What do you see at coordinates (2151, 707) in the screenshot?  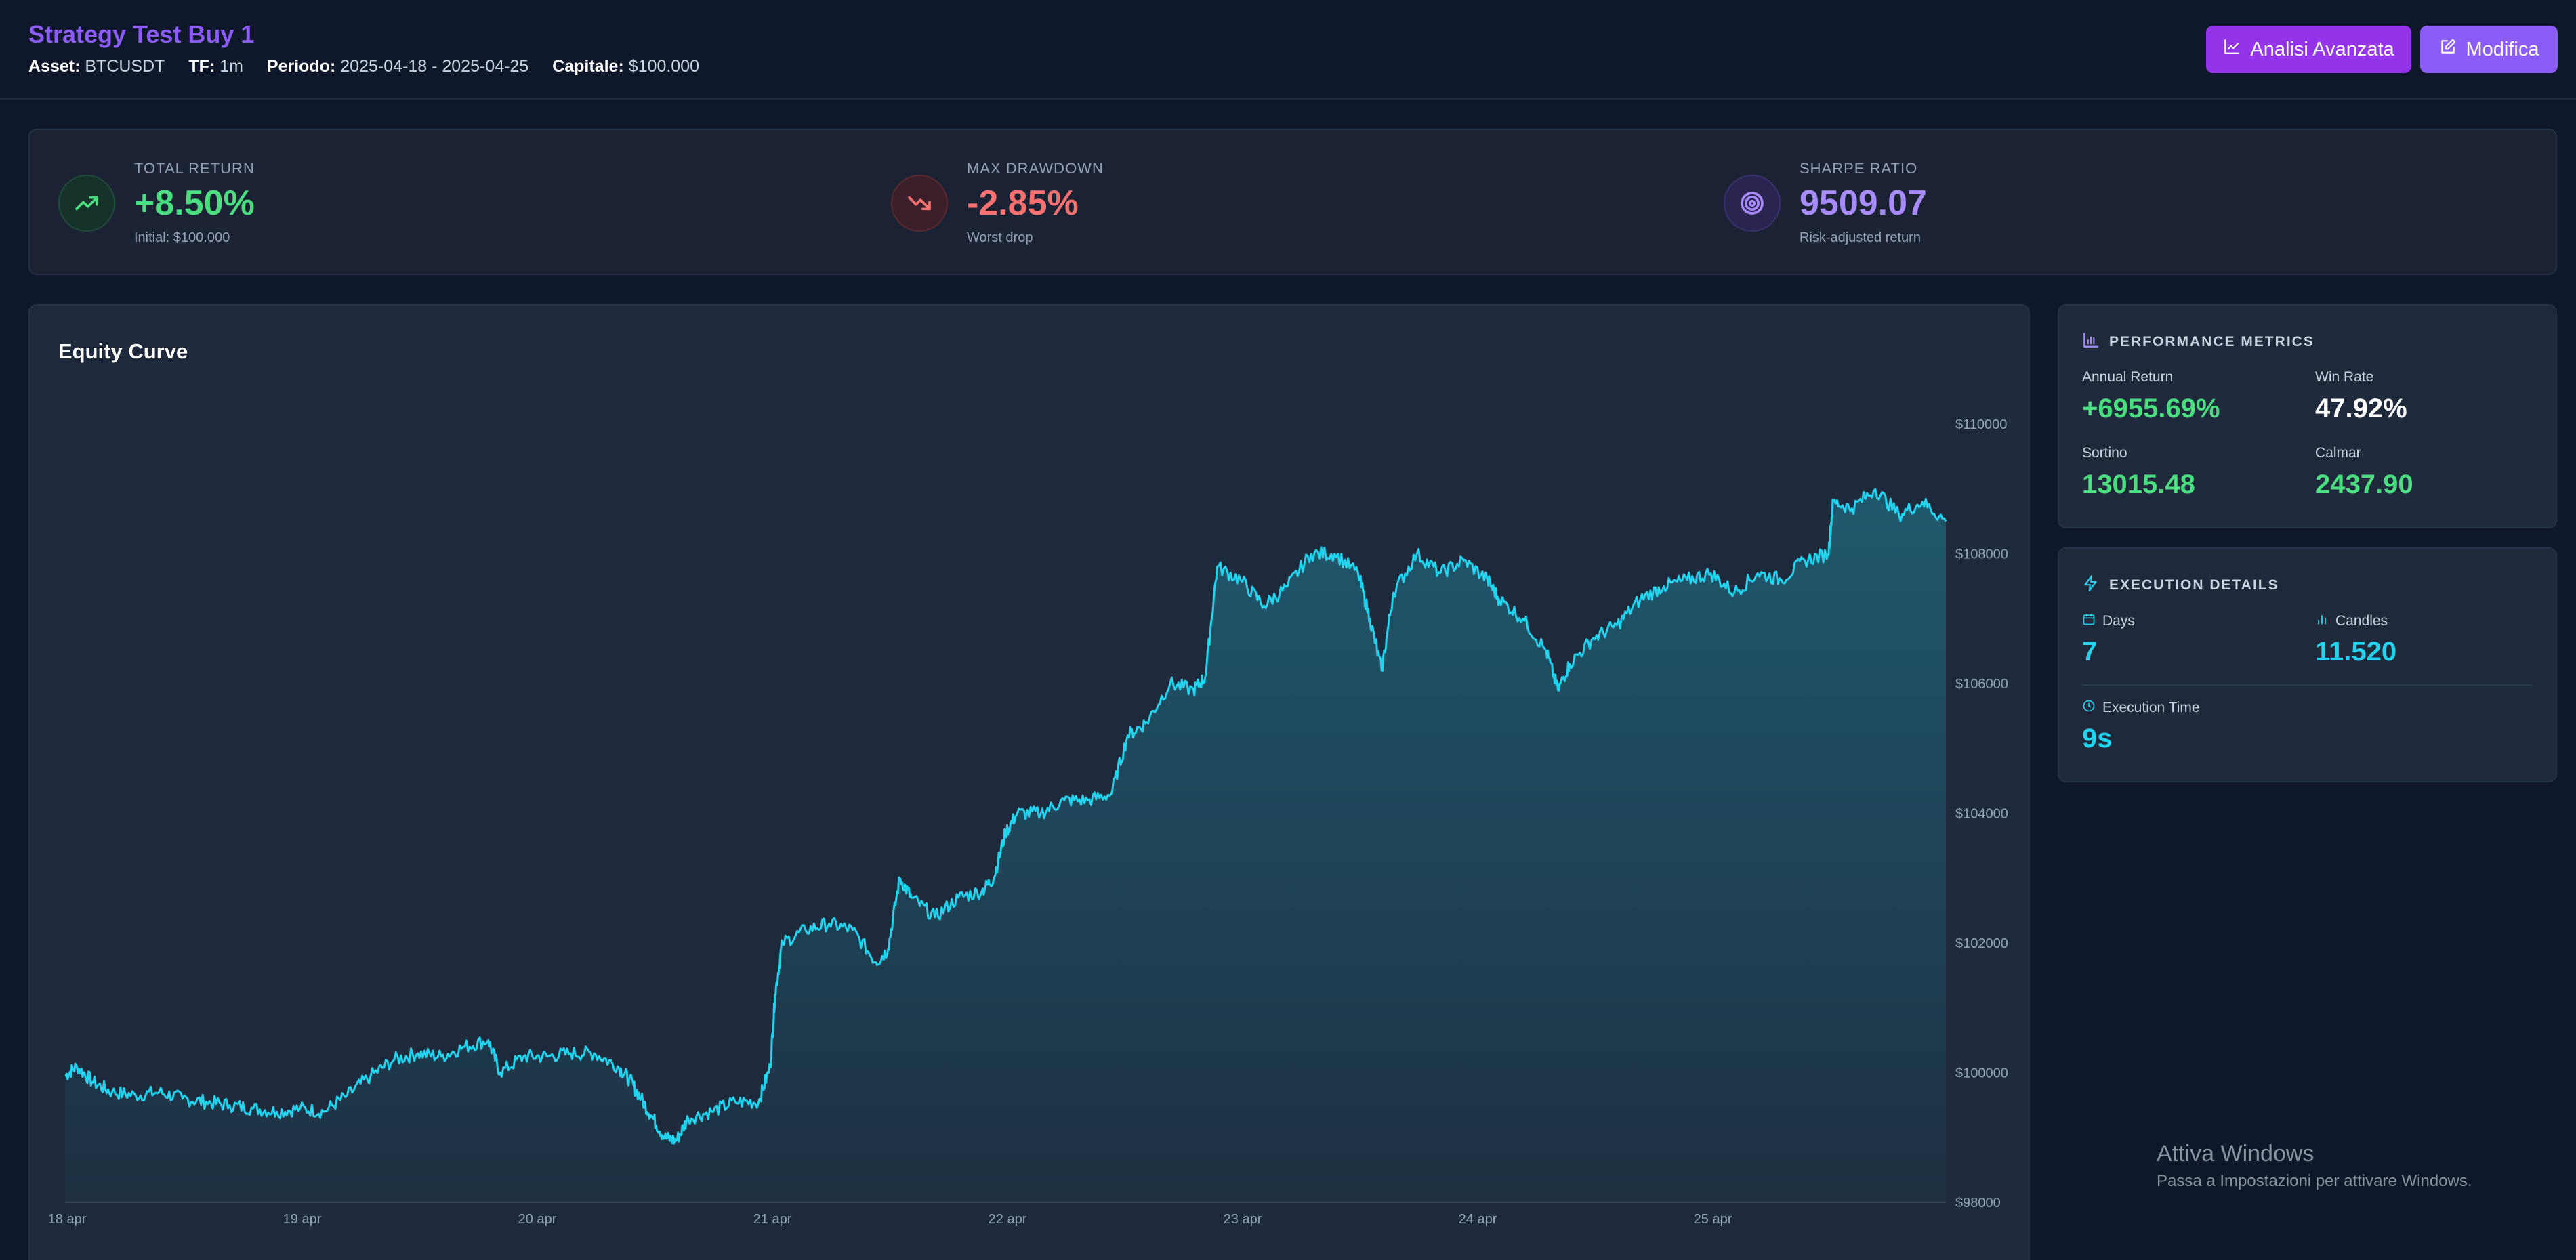 I see `execution-time-label: Execution Time` at bounding box center [2151, 707].